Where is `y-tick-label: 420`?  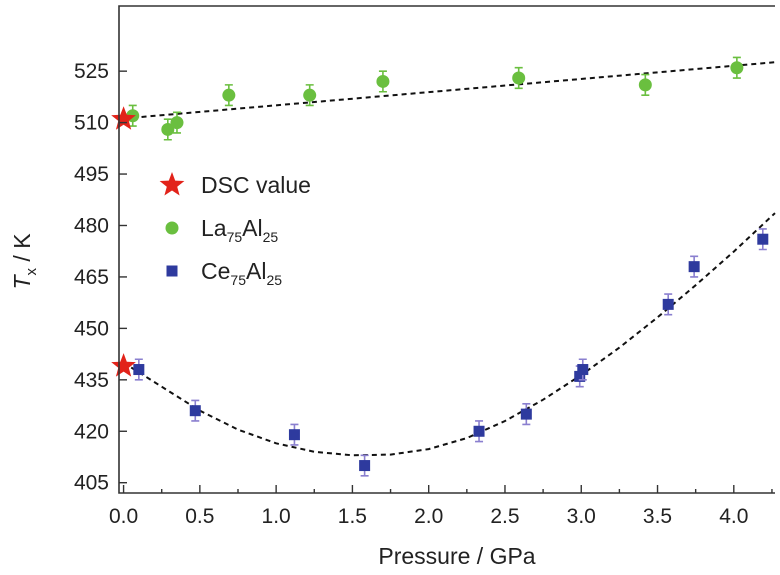
y-tick-label: 420 is located at coordinates (91, 431).